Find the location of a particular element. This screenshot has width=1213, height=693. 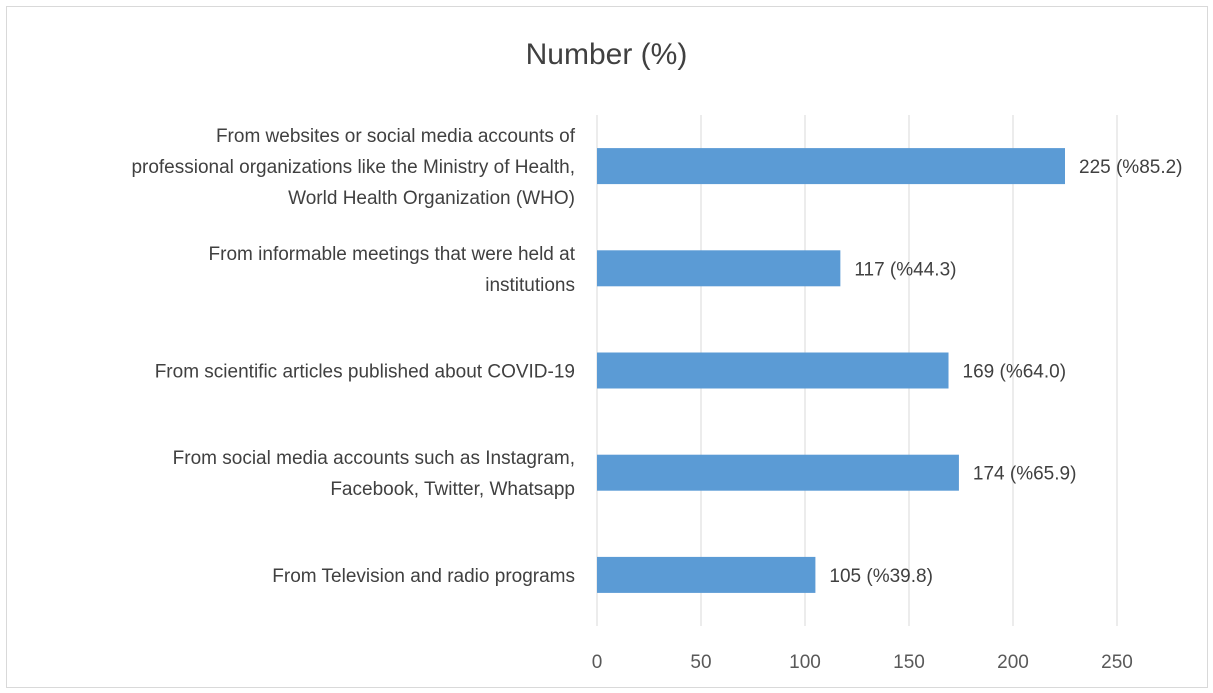

category-label: From Television and radio programs is located at coordinates (423, 576).